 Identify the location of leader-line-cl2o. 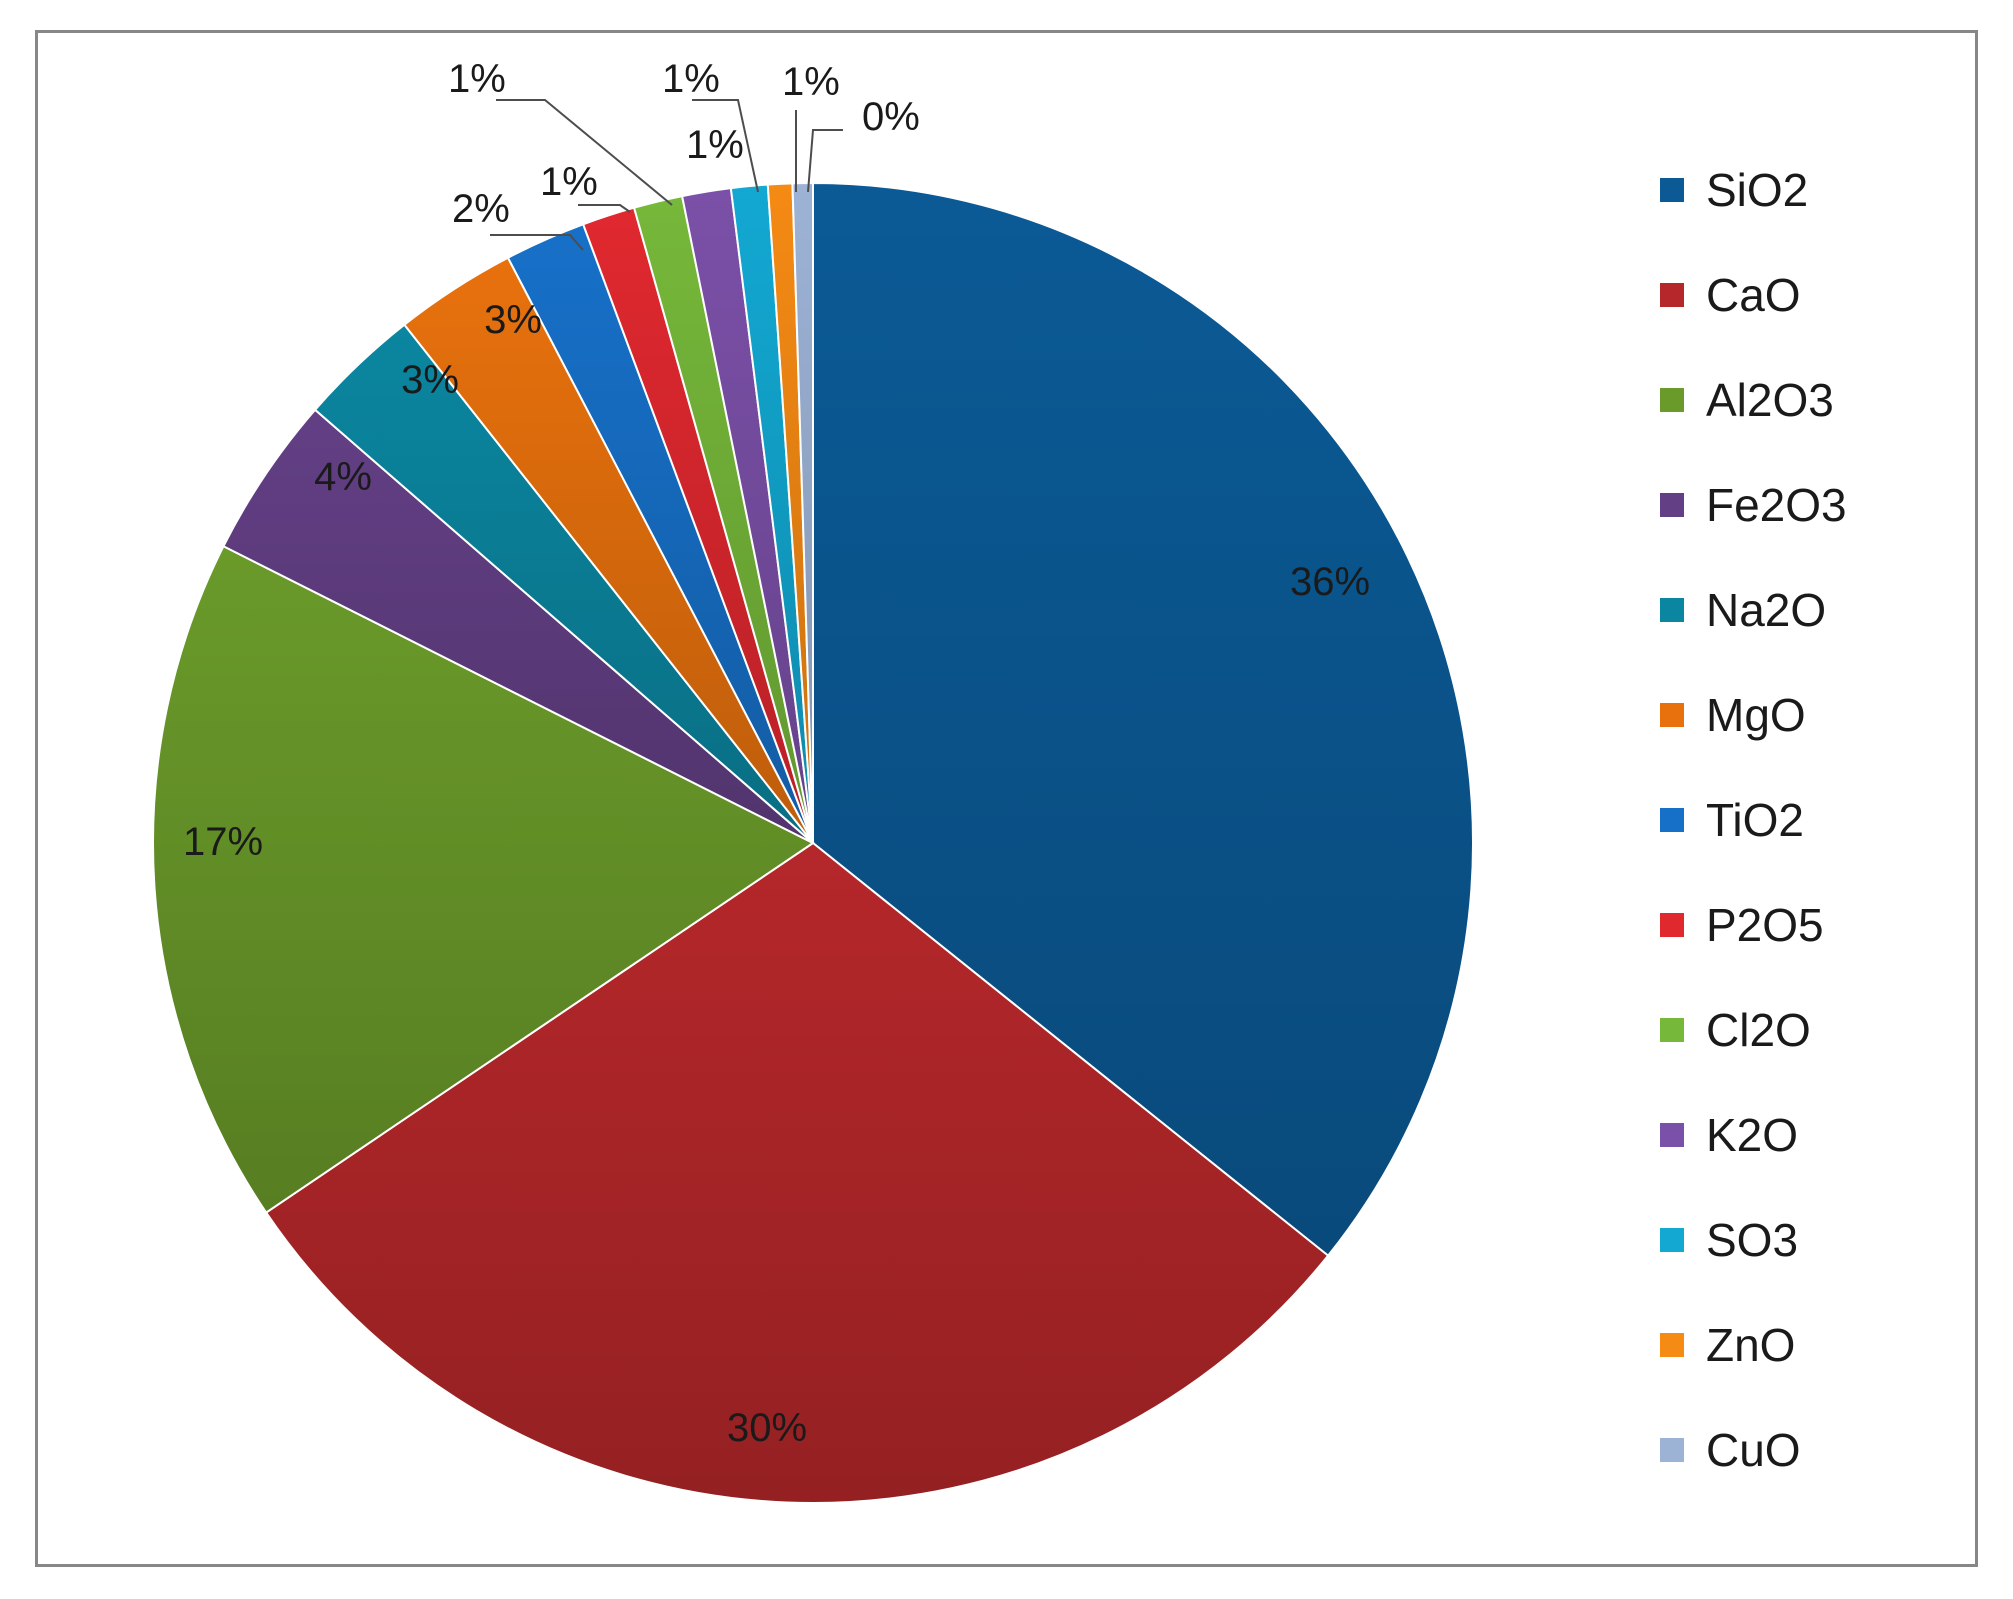
(584, 152).